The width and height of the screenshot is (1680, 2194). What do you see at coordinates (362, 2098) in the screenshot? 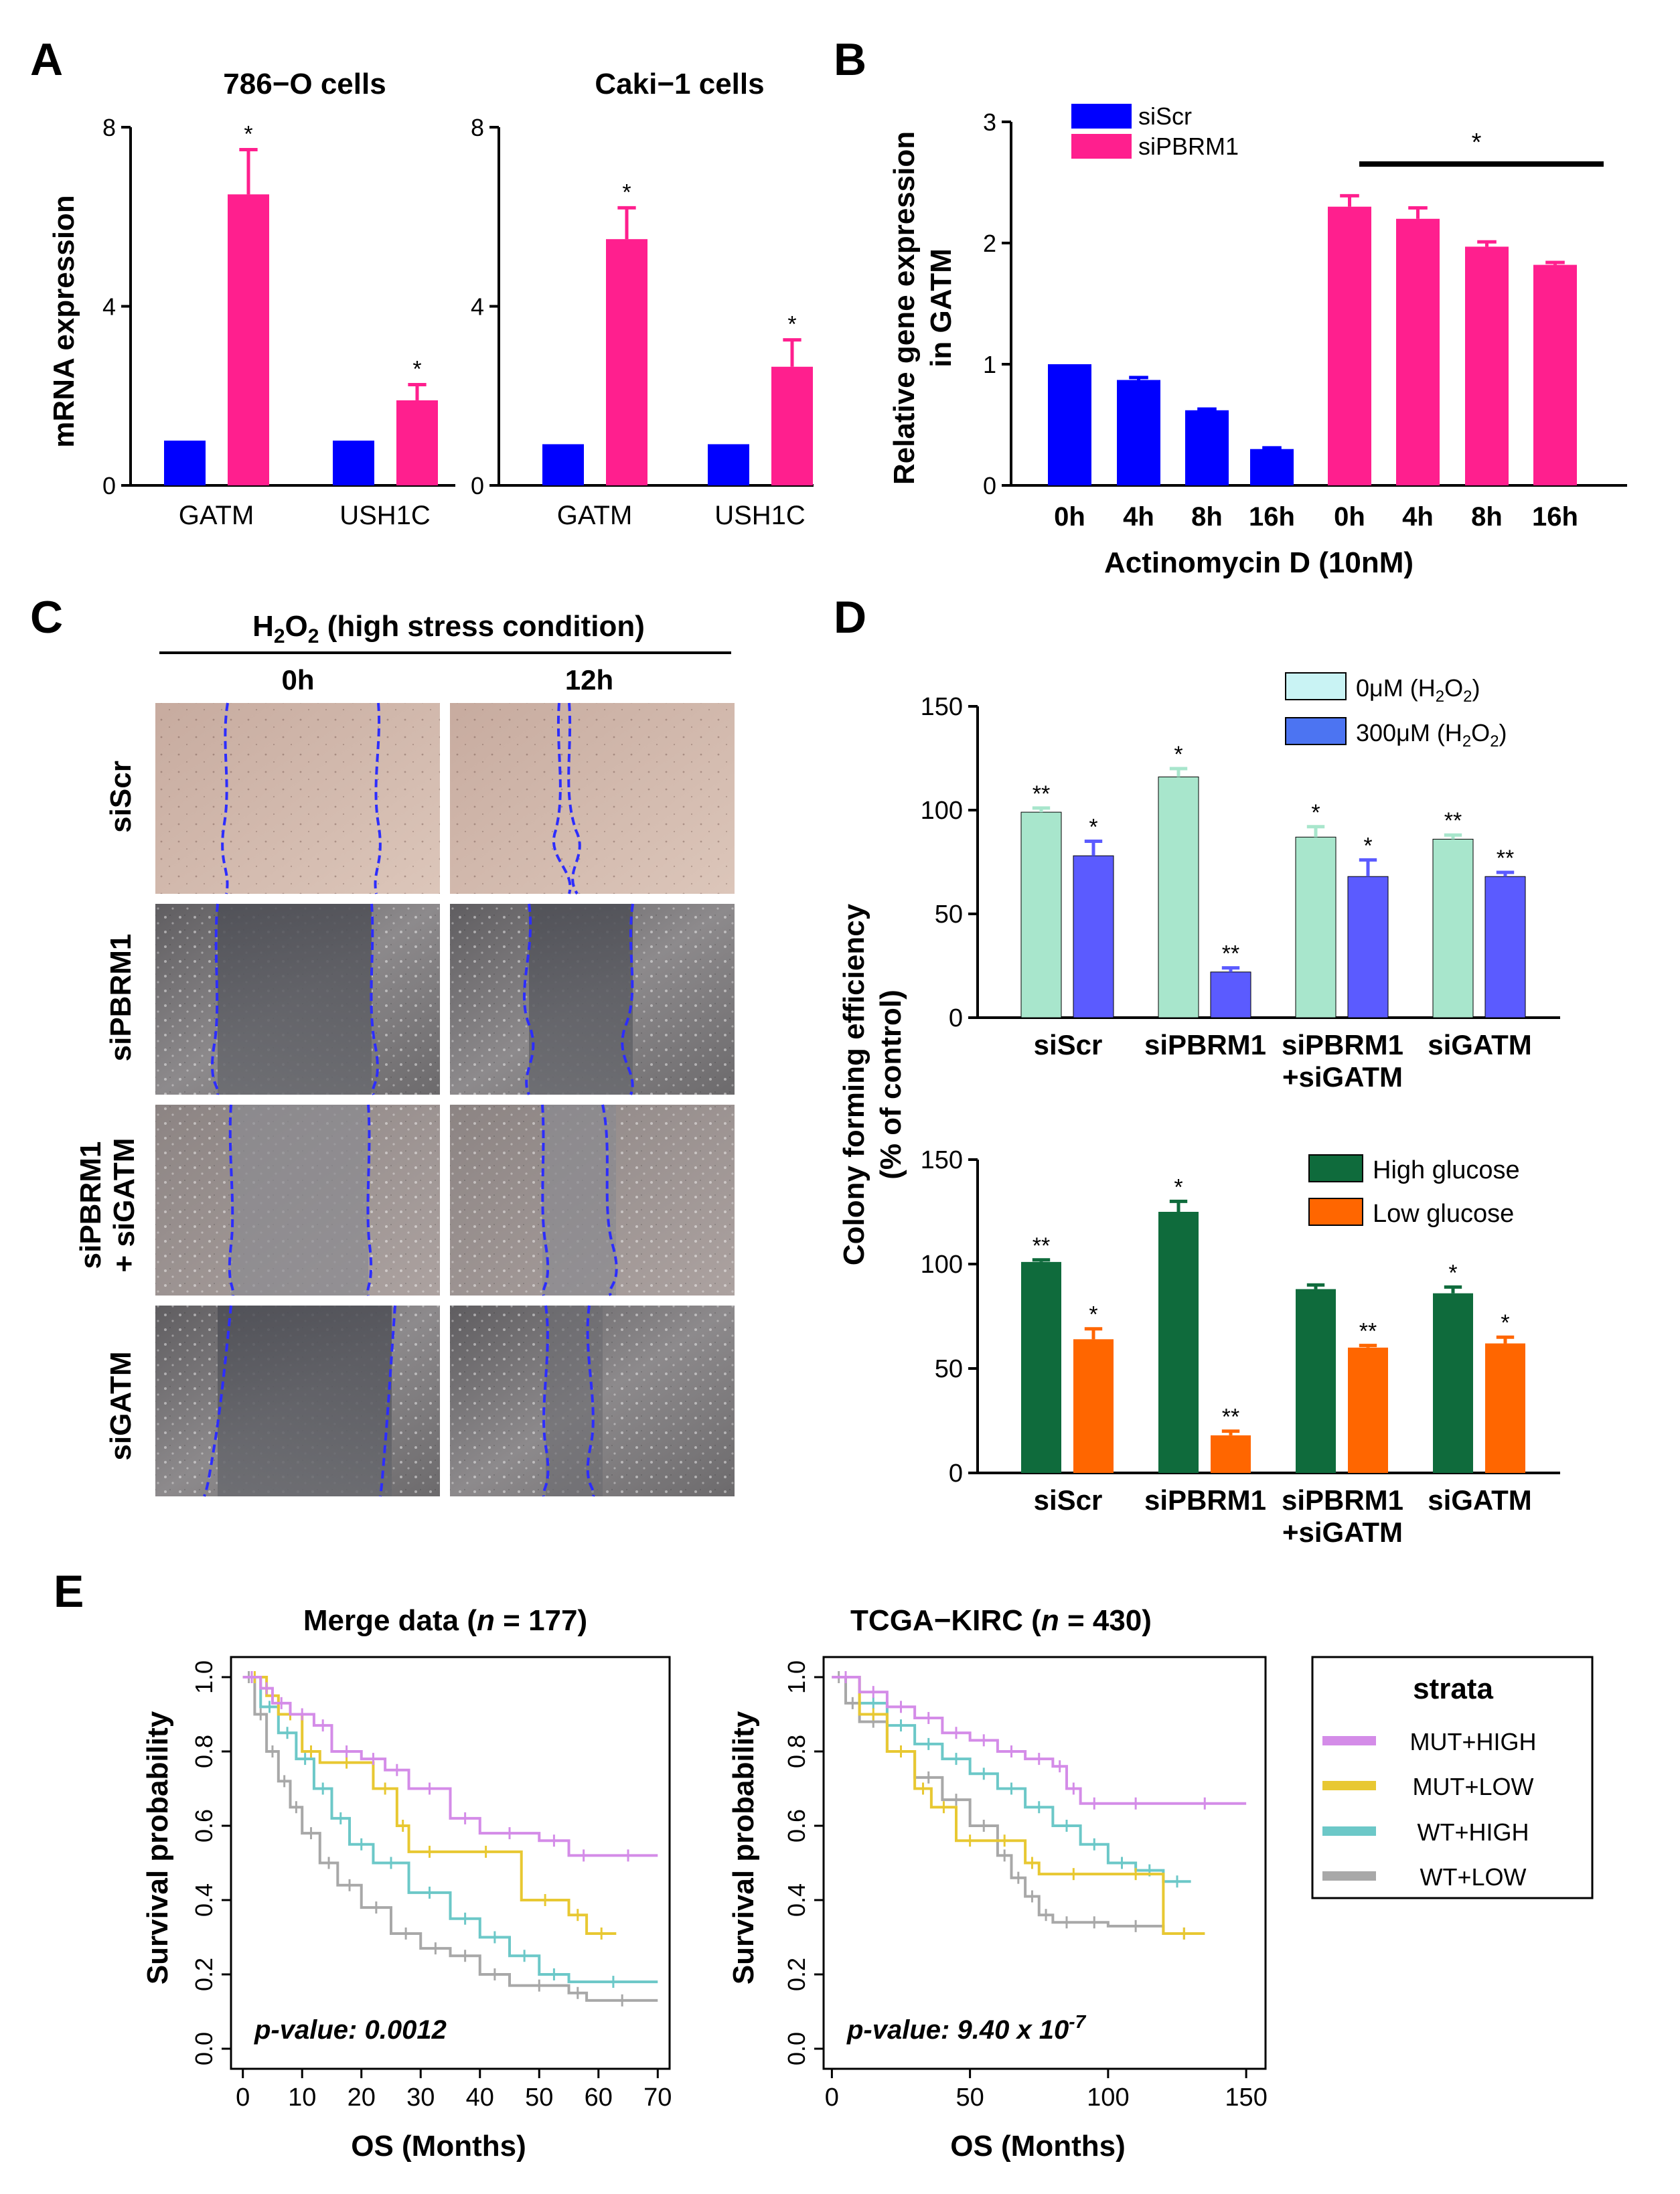
I see `x-tick-label: 20` at bounding box center [362, 2098].